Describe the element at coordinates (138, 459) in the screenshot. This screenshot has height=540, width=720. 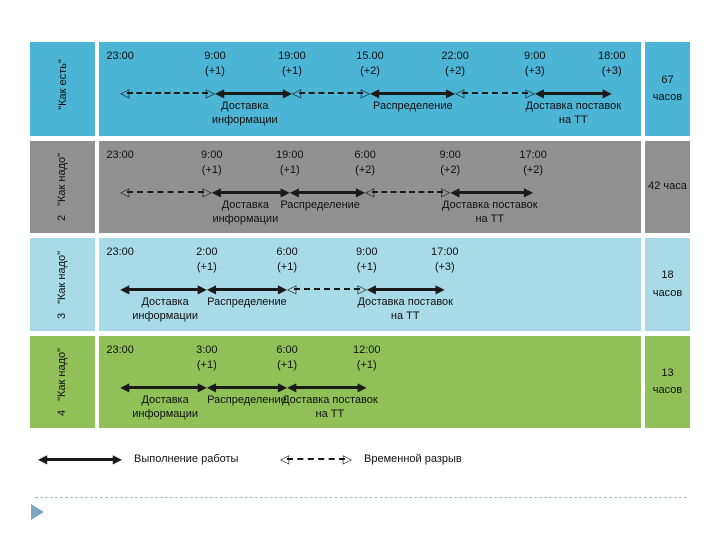
I see `legend-work: ◀ ▶ Выполнение работы` at that location.